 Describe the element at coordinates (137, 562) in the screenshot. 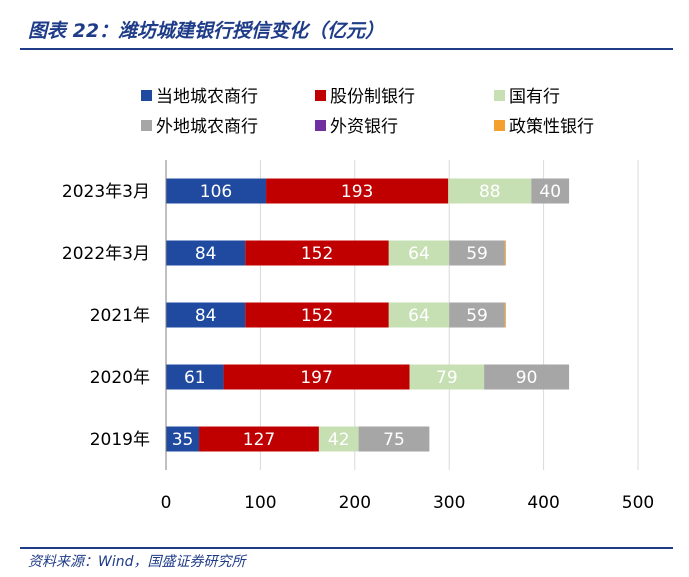

I see `source-note: 资料来源：Wind，国盛证券研究所` at that location.